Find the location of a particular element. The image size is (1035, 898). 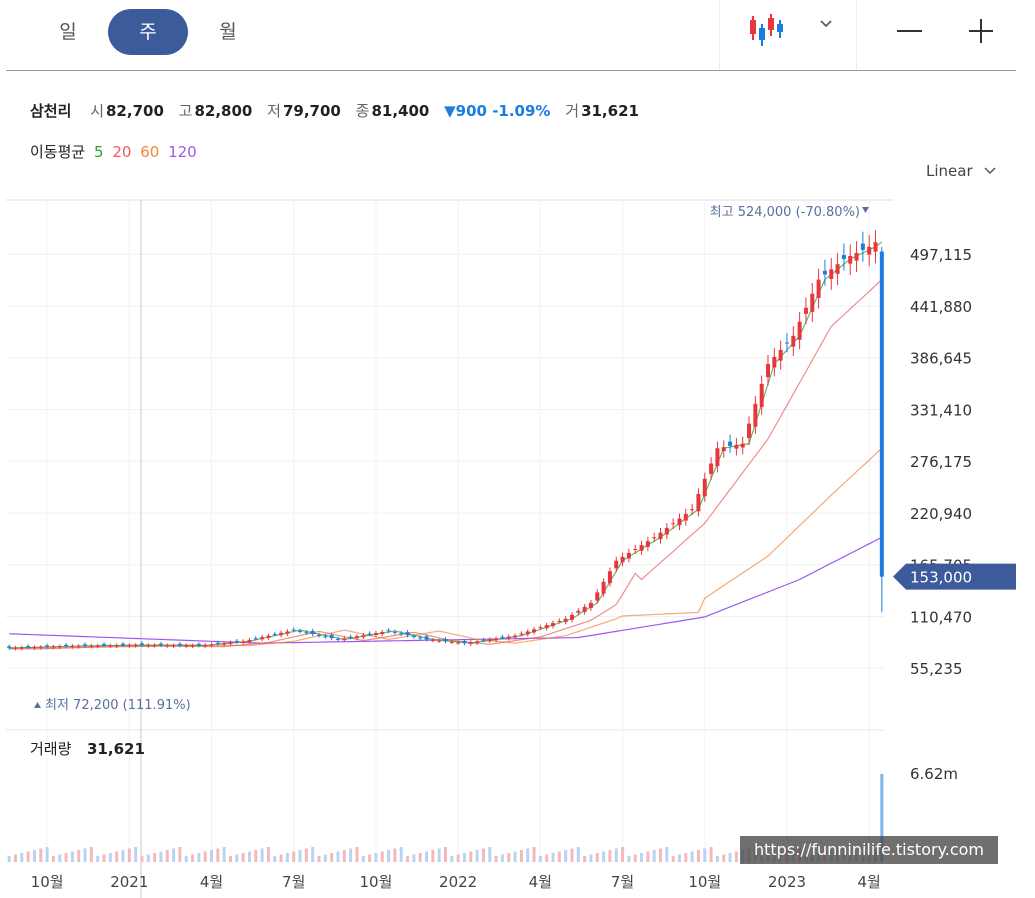

ma20-label: 20 is located at coordinates (122, 152).